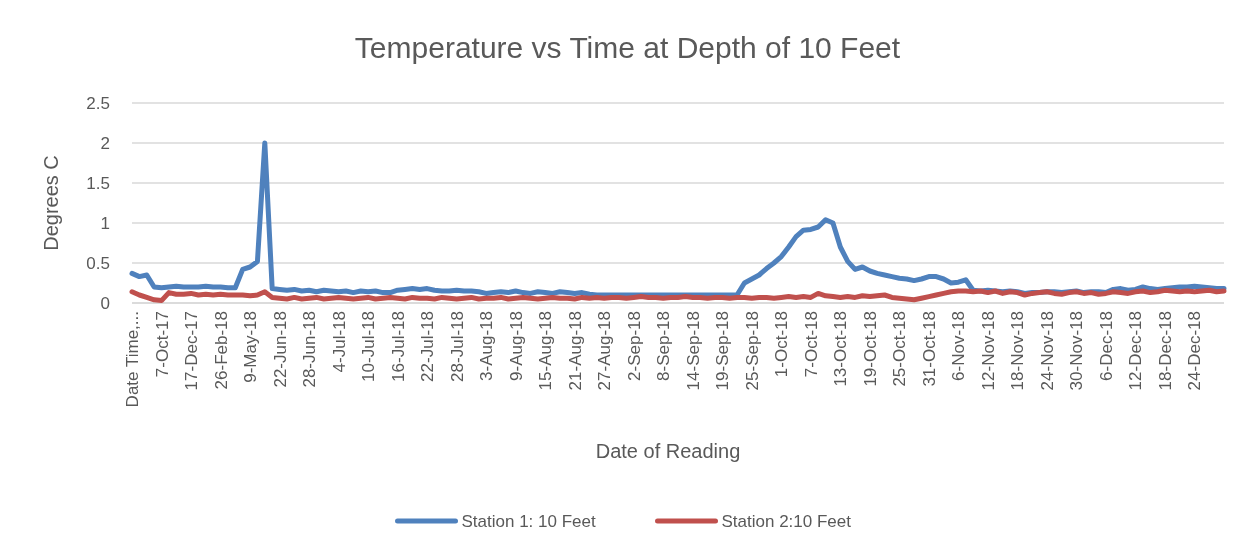 This screenshot has height=559, width=1255. I want to click on x-tick-label: 15-Aug-18, so click(546, 351).